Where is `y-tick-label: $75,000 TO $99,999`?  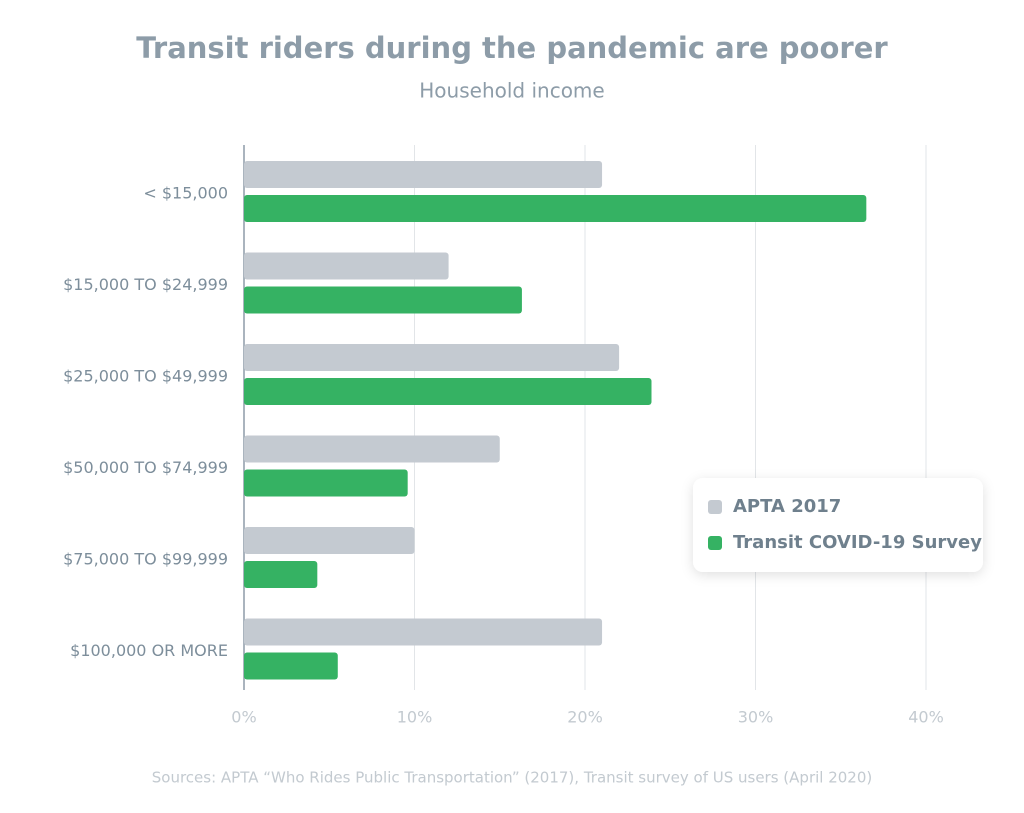
y-tick-label: $75,000 TO $99,999 is located at coordinates (145, 559).